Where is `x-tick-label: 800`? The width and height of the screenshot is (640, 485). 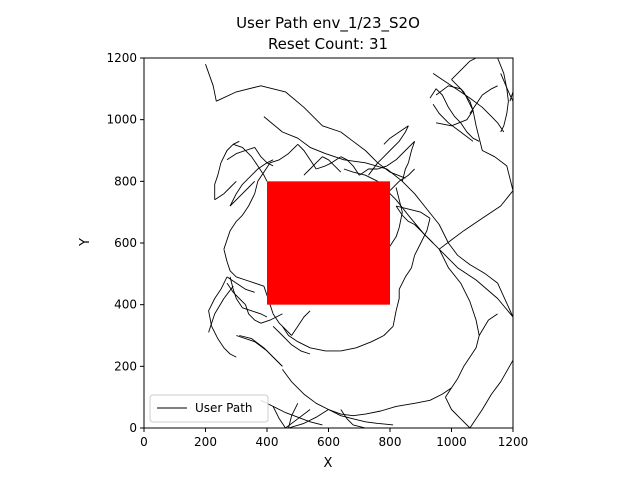
x-tick-label: 800 is located at coordinates (390, 442).